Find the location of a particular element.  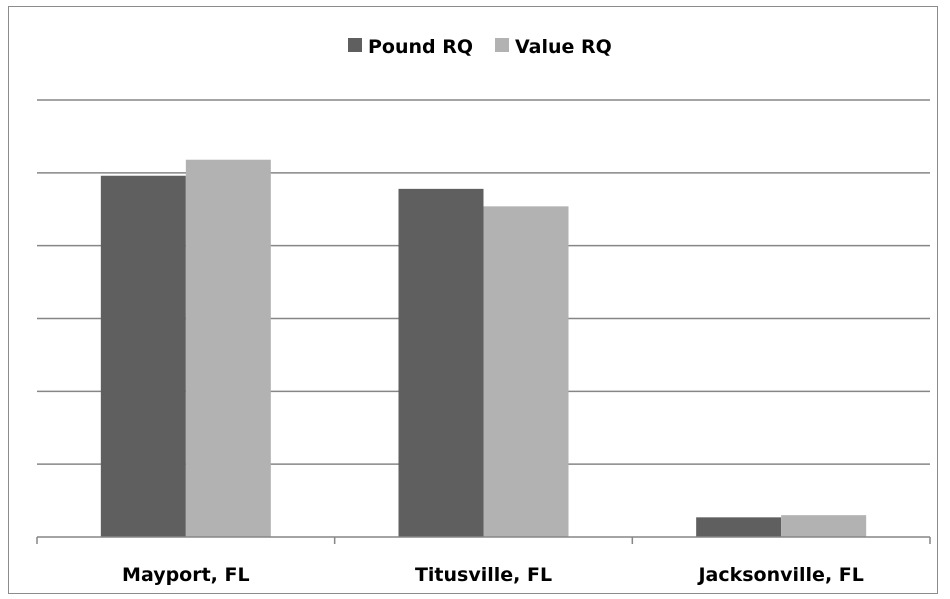

legend: Pound RQ Value RQ is located at coordinates (480, 47).